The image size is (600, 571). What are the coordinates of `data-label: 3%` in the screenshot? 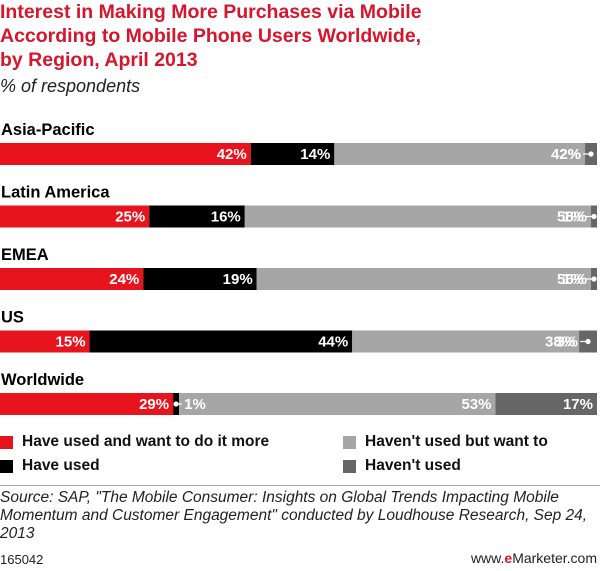 It's located at (567, 342).